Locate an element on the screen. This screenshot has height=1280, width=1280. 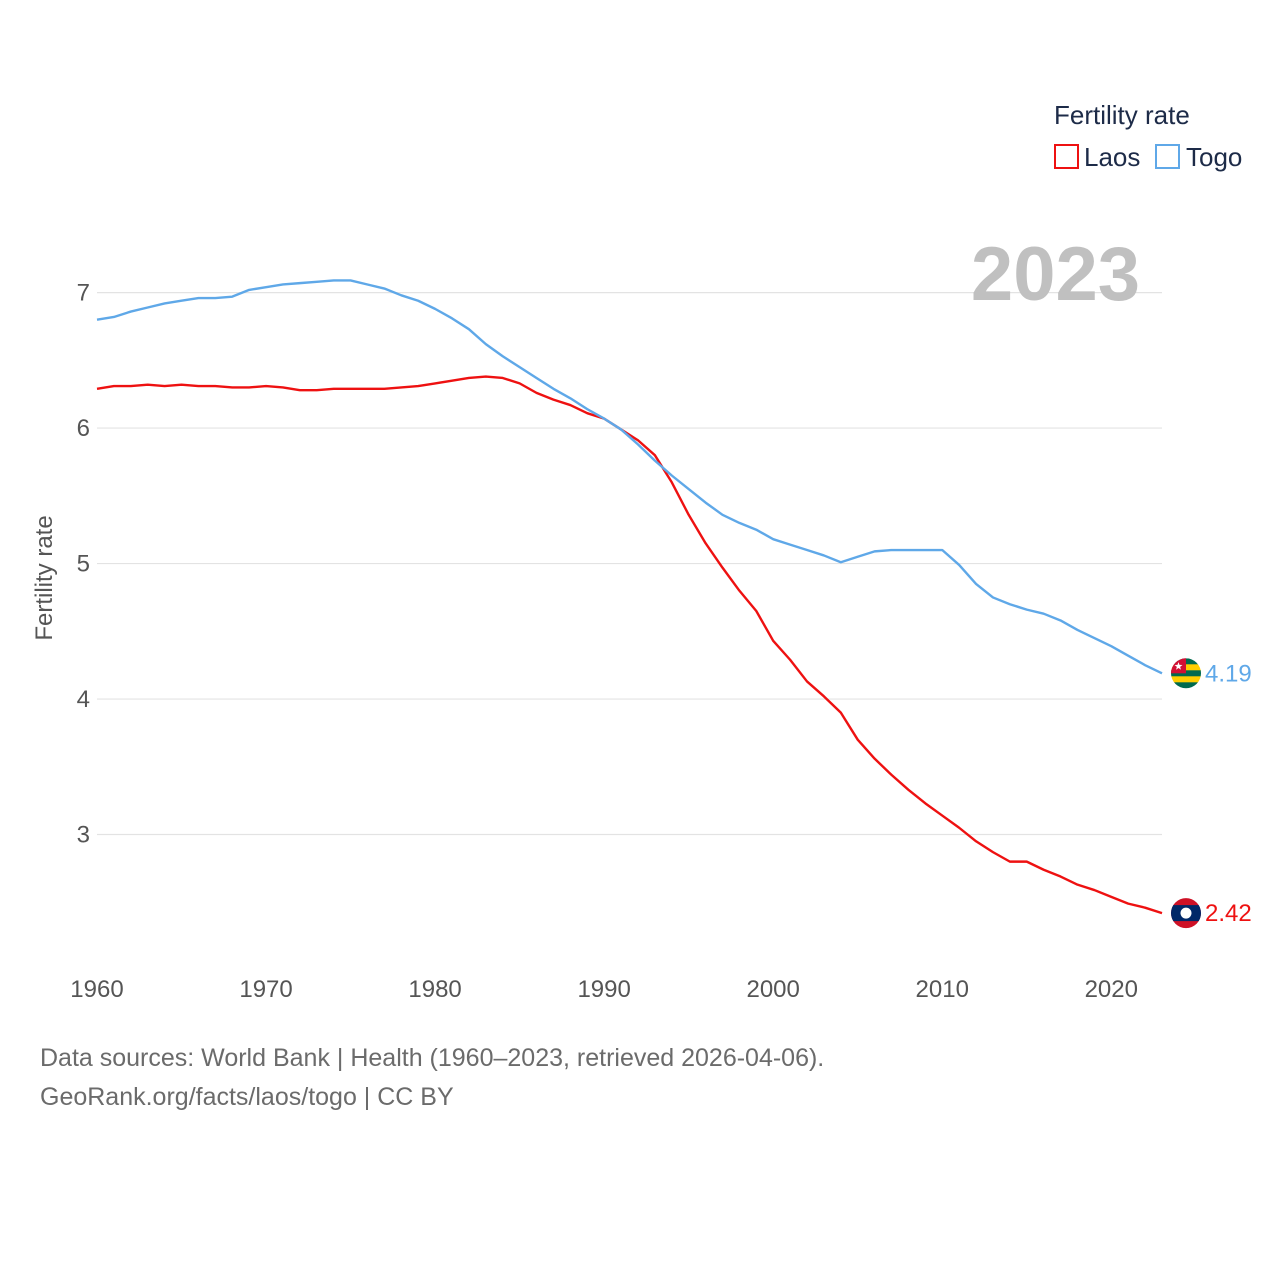
legend: Fertility rate Laos Togo is located at coordinates (1148, 136).